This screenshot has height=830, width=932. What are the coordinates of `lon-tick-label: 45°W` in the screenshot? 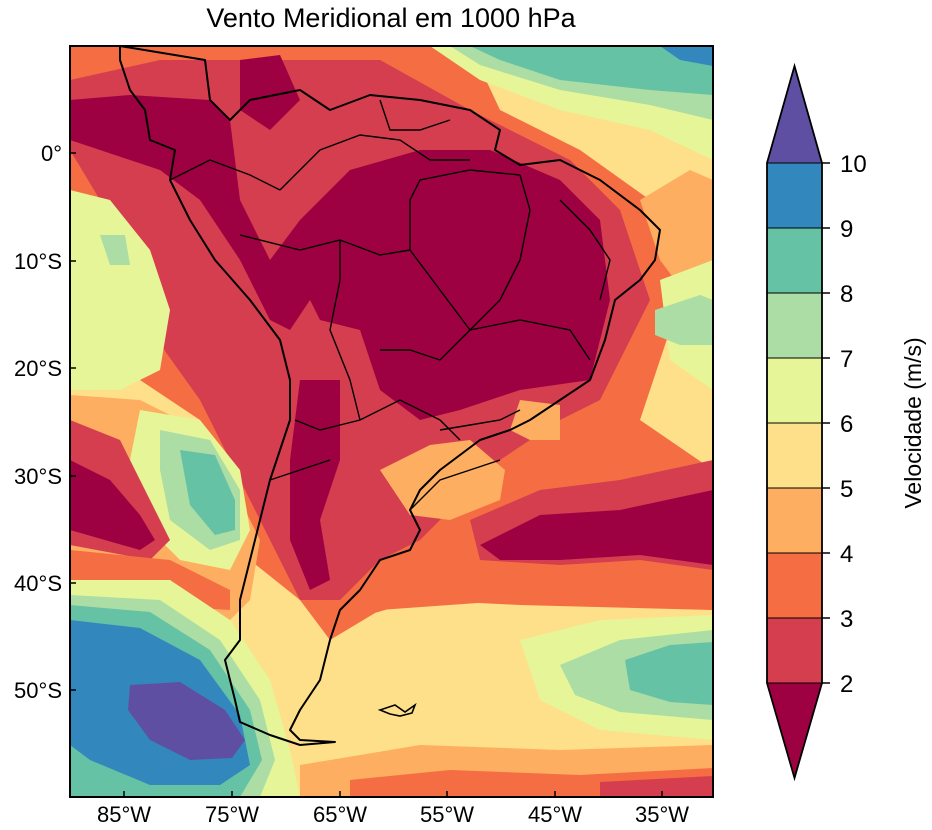 It's located at (555, 814).